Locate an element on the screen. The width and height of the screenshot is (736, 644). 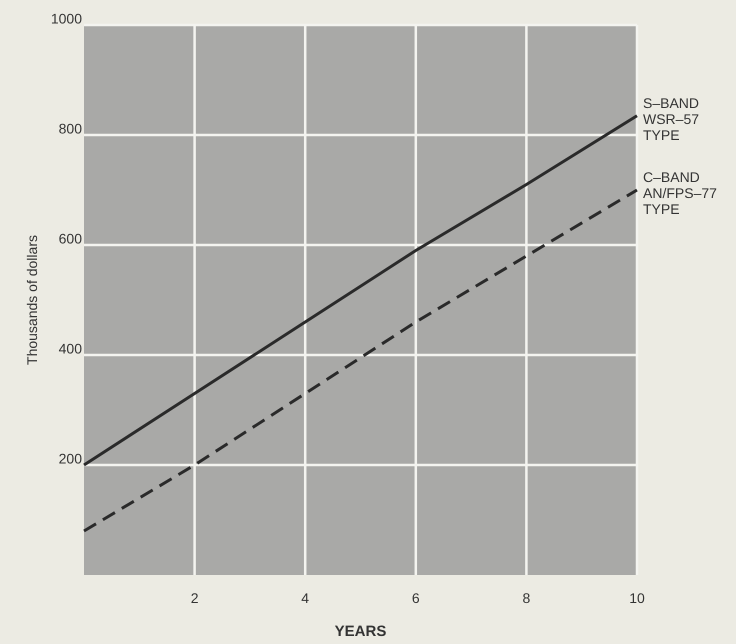
y-tick-label: 600 is located at coordinates (70, 238).